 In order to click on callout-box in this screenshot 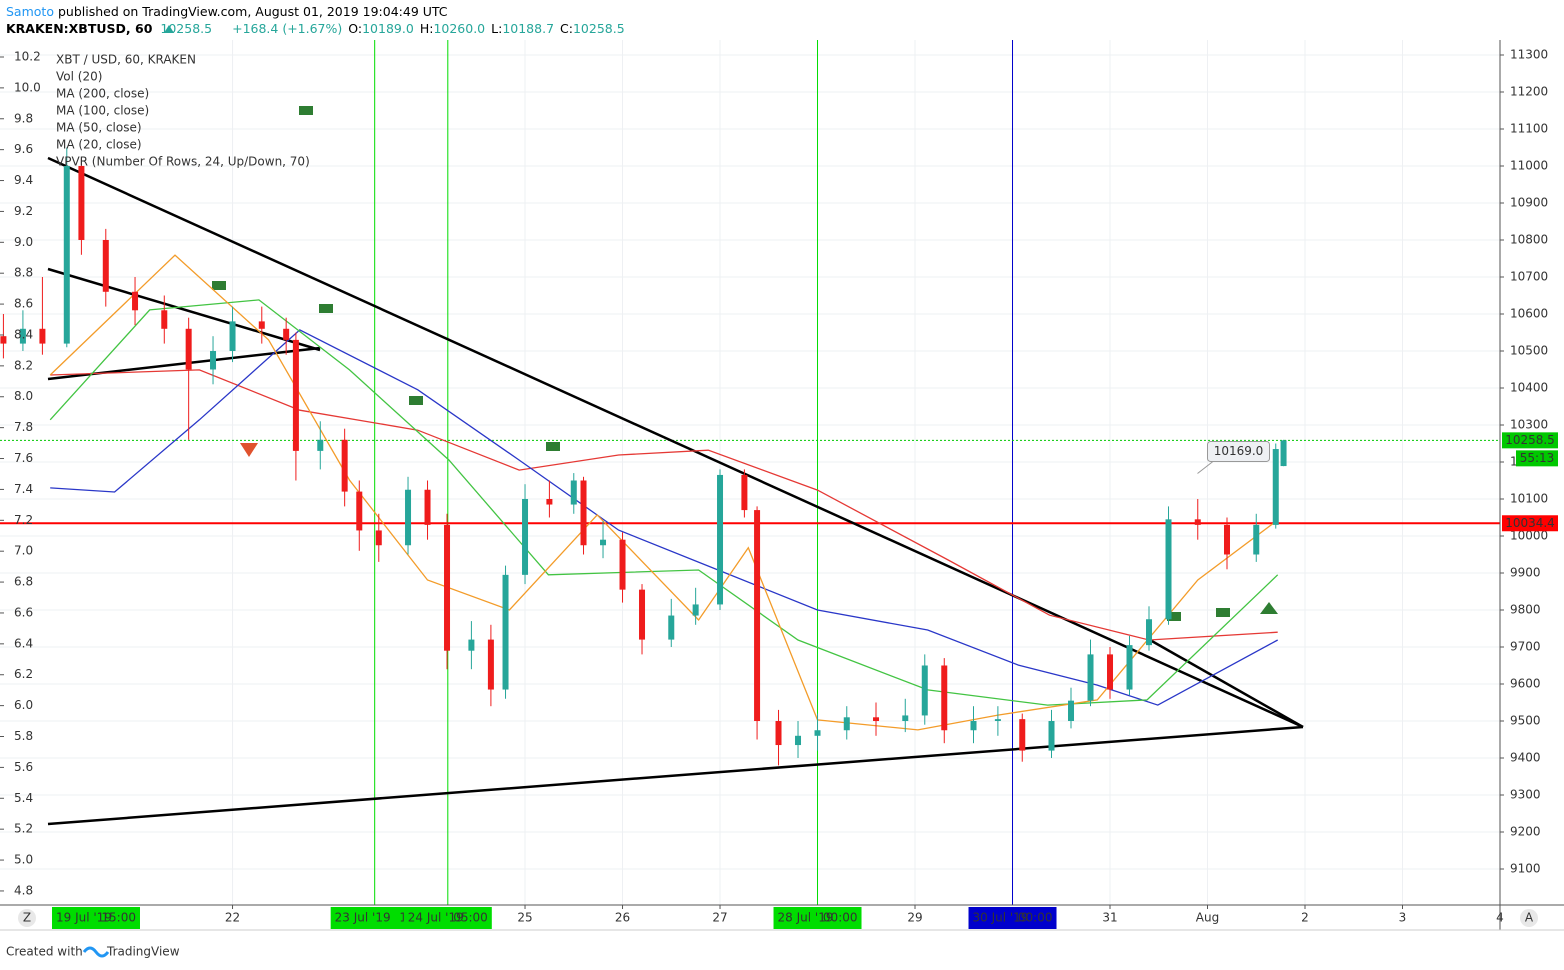, I will do `click(1239, 451)`.